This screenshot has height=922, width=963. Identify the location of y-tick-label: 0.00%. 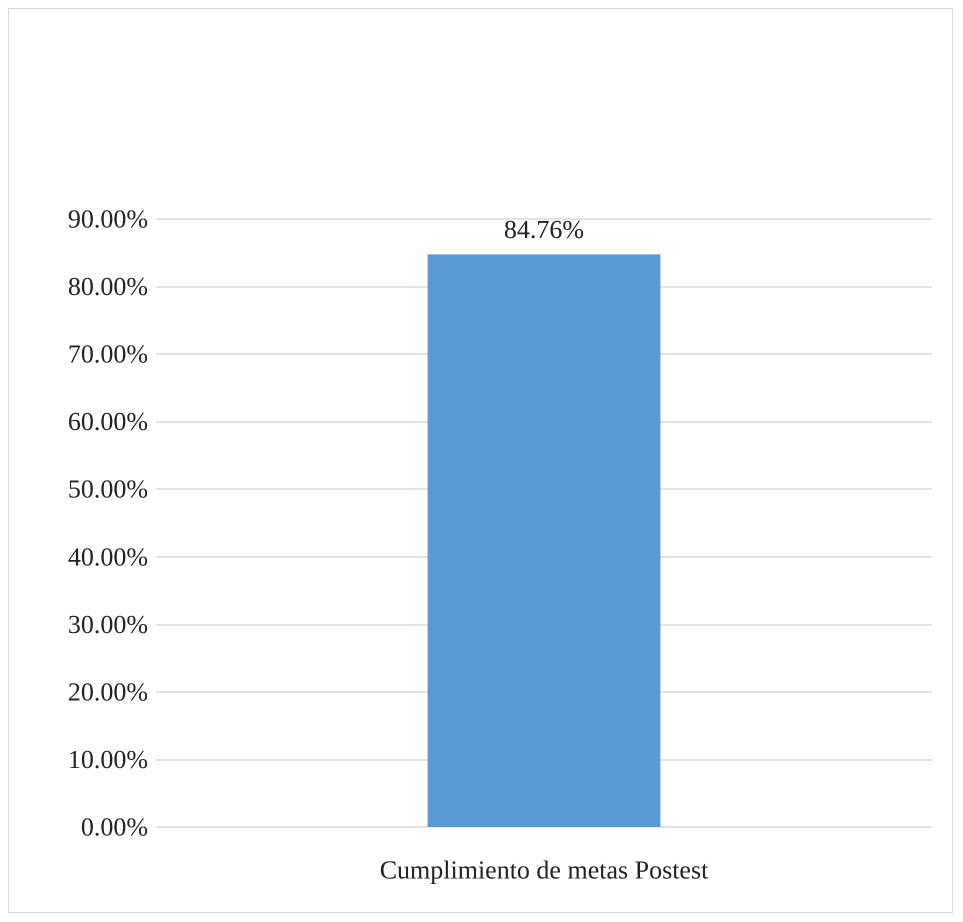
(114, 827).